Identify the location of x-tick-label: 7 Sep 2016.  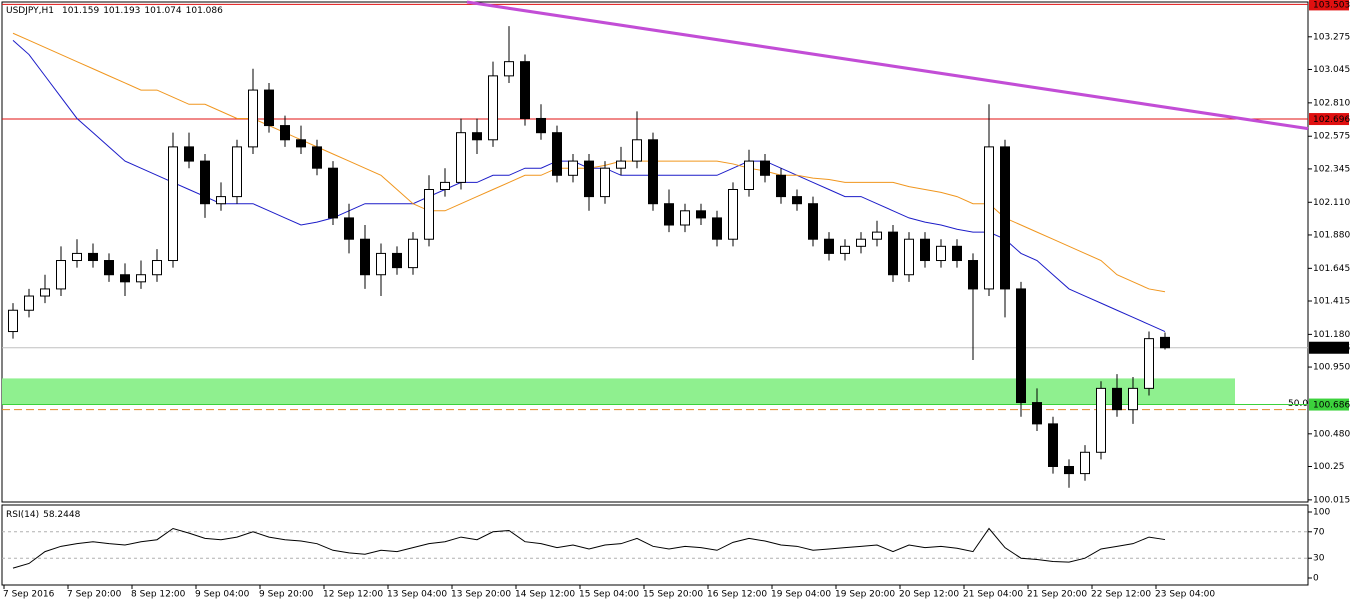
(29, 595).